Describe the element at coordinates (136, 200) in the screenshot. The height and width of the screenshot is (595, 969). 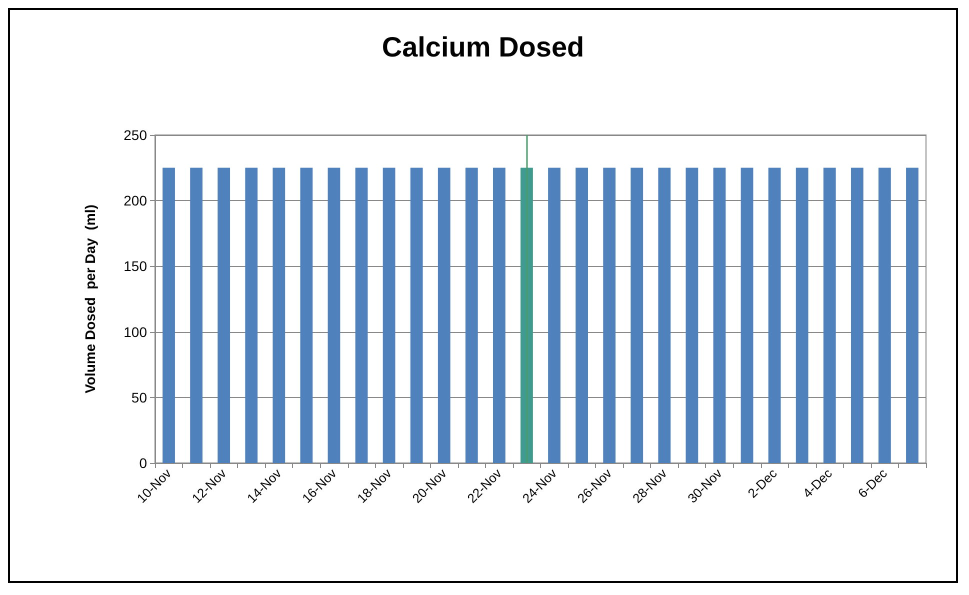
I see `y-tick-label: 200` at that location.